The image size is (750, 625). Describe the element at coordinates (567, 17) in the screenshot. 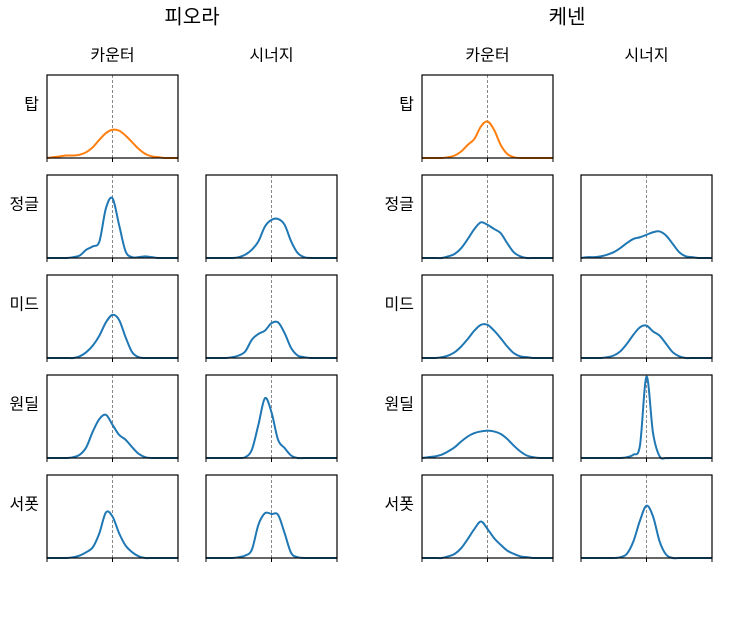

I see `group-title: 케넨` at that location.